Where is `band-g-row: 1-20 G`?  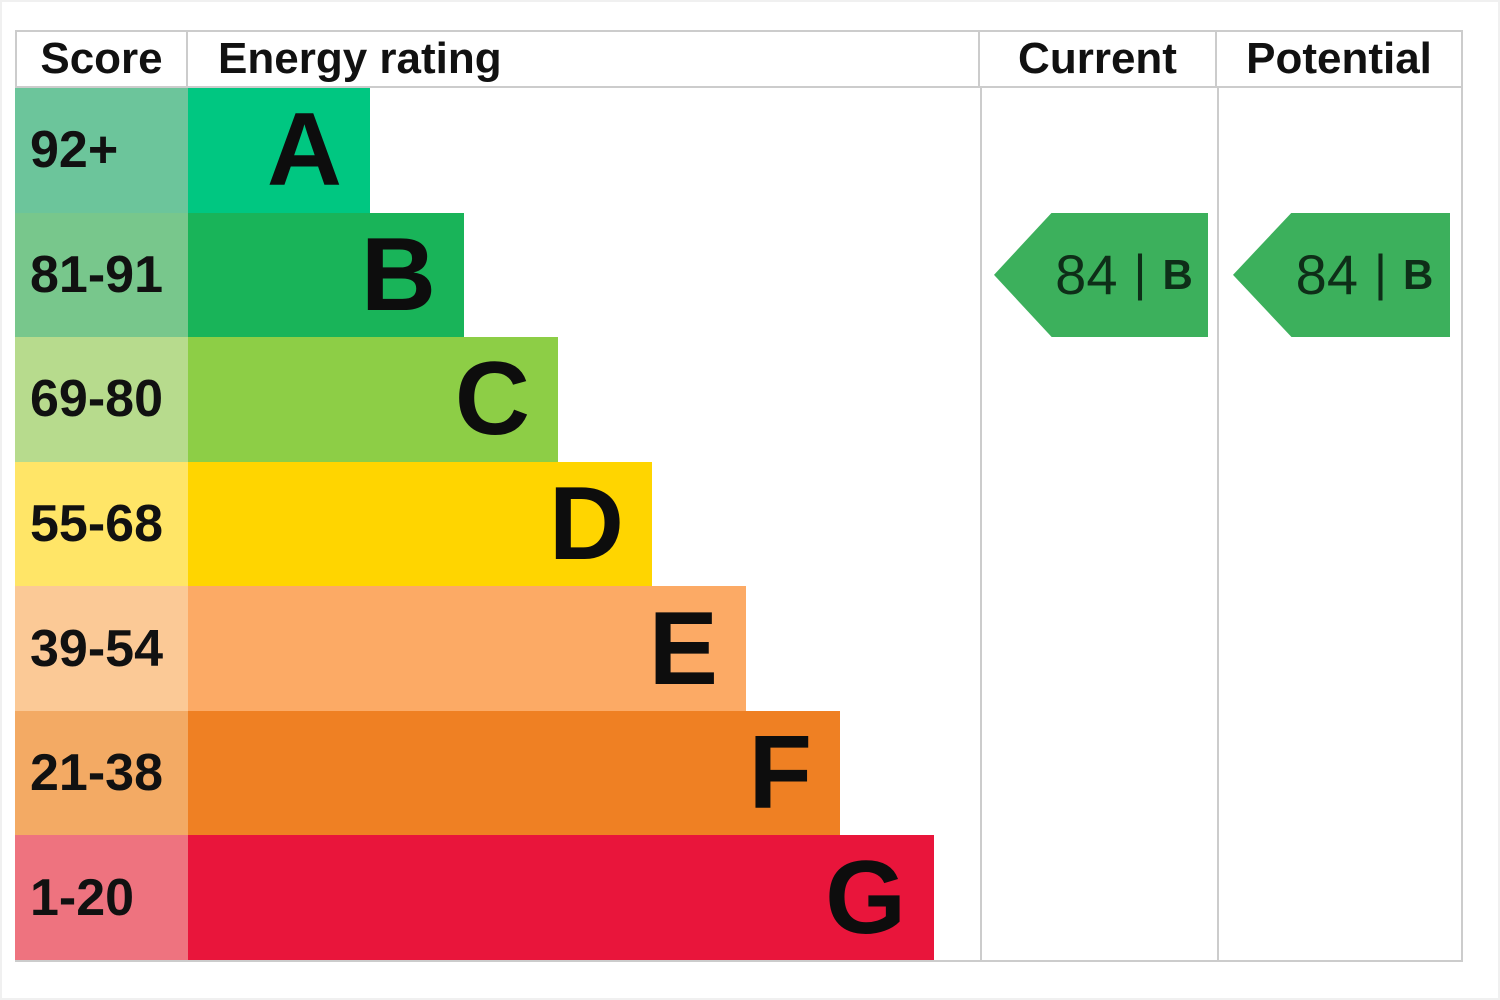 band-g-row: 1-20 G is located at coordinates (739, 898).